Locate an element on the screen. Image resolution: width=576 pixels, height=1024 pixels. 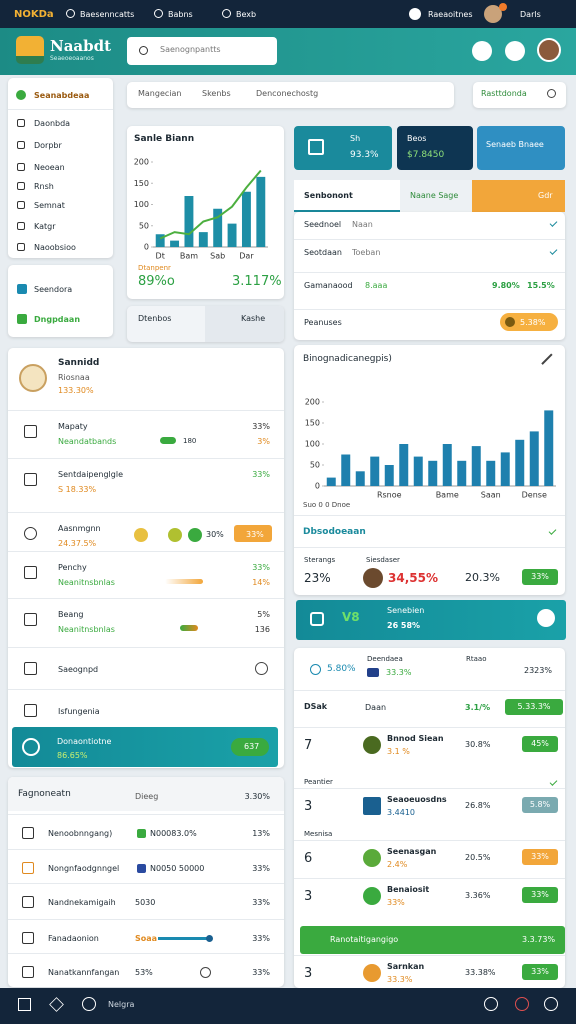
filter: Denconechostg is located at coordinates (287, 93).